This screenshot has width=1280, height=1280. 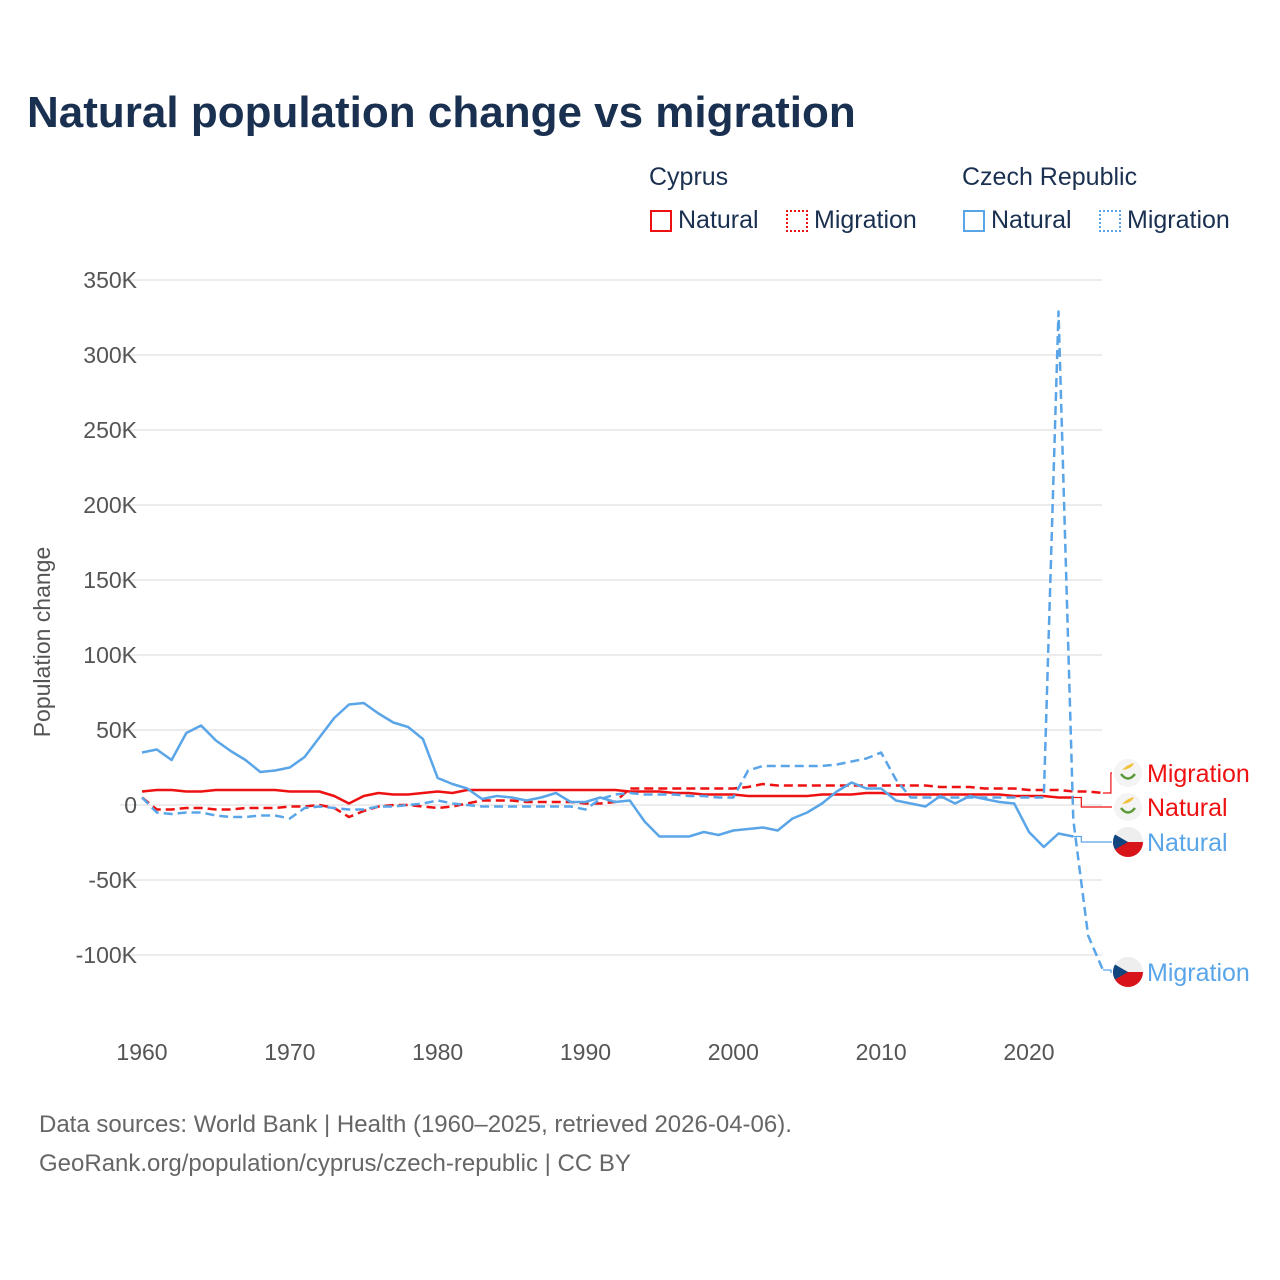 I want to click on x-tick-label: 2000, so click(x=733, y=1052).